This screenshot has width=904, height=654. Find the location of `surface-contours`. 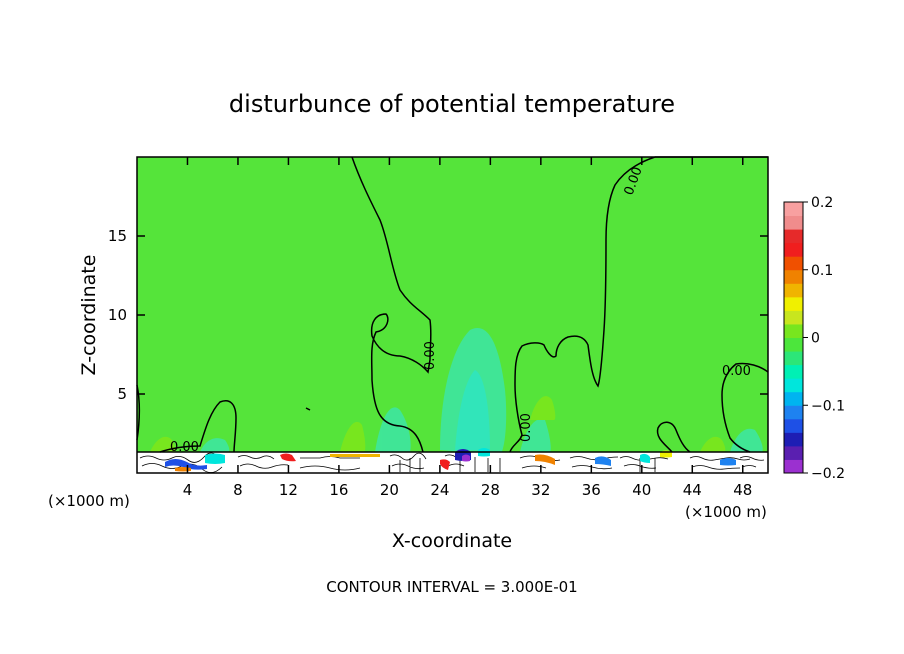

surface-contours is located at coordinates (452, 462).